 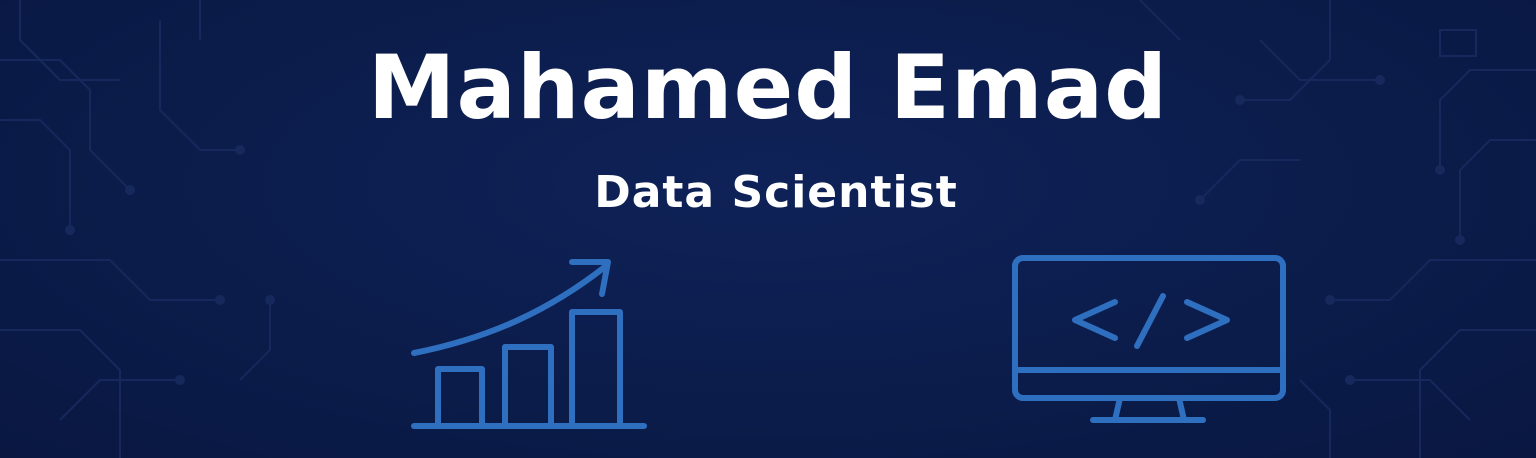 I want to click on profile-role: Data Scientist, so click(x=776, y=192).